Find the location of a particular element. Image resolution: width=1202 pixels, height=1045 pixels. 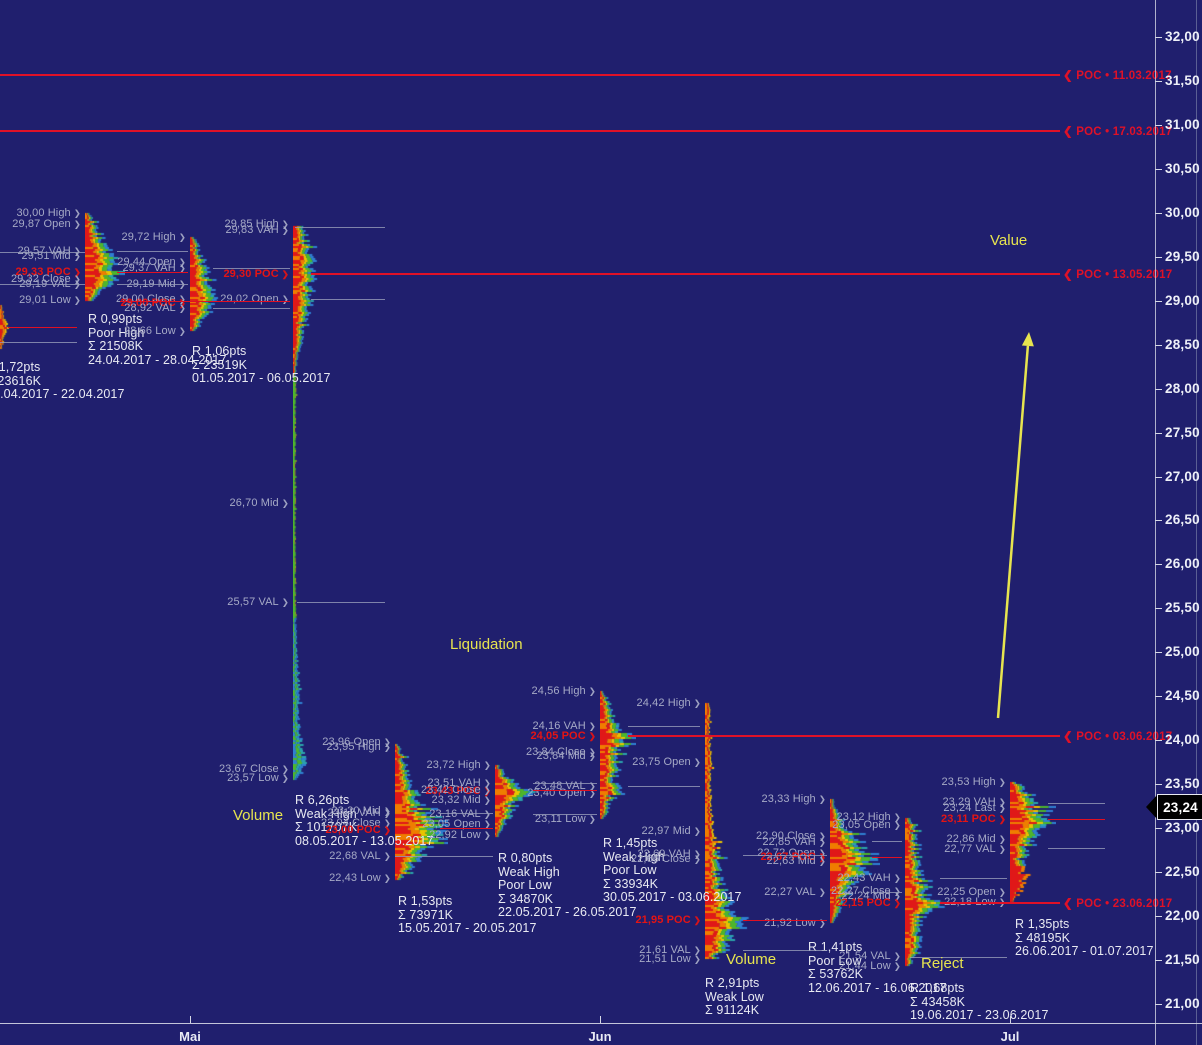

price-level-text: 23,40 Open is located at coordinates (556, 793).